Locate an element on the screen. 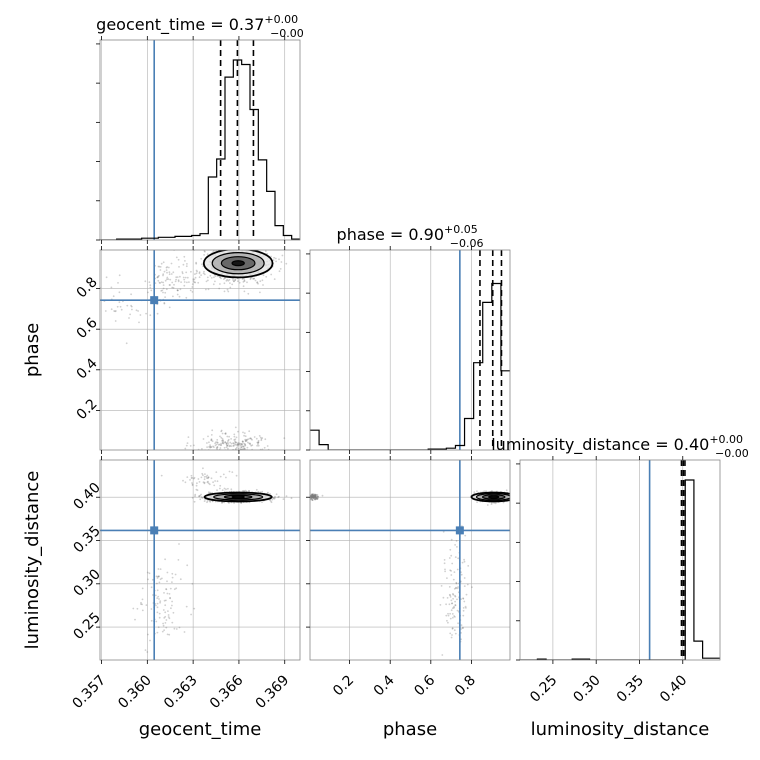 The width and height of the screenshot is (760, 760). x-tick-label-geocent_time: 0.366 is located at coordinates (227, 692).